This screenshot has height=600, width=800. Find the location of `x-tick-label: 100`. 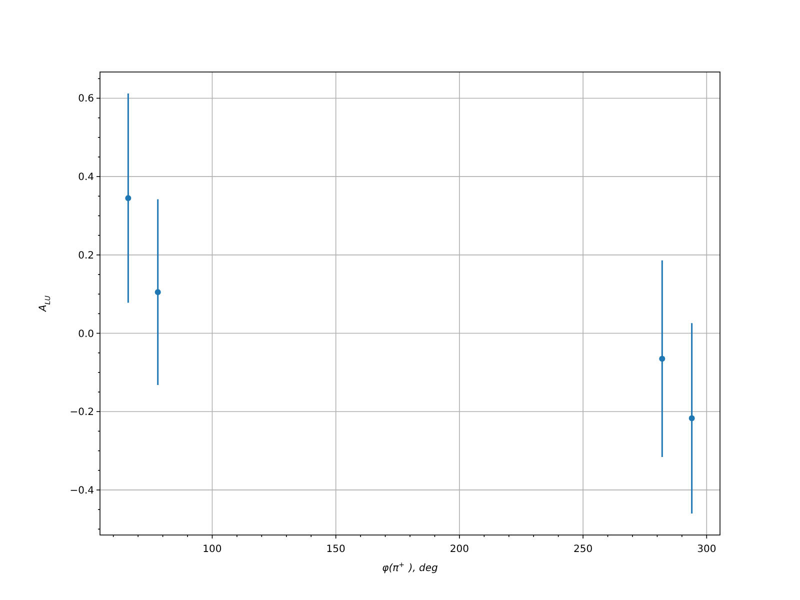

x-tick-label: 100 is located at coordinates (212, 549).